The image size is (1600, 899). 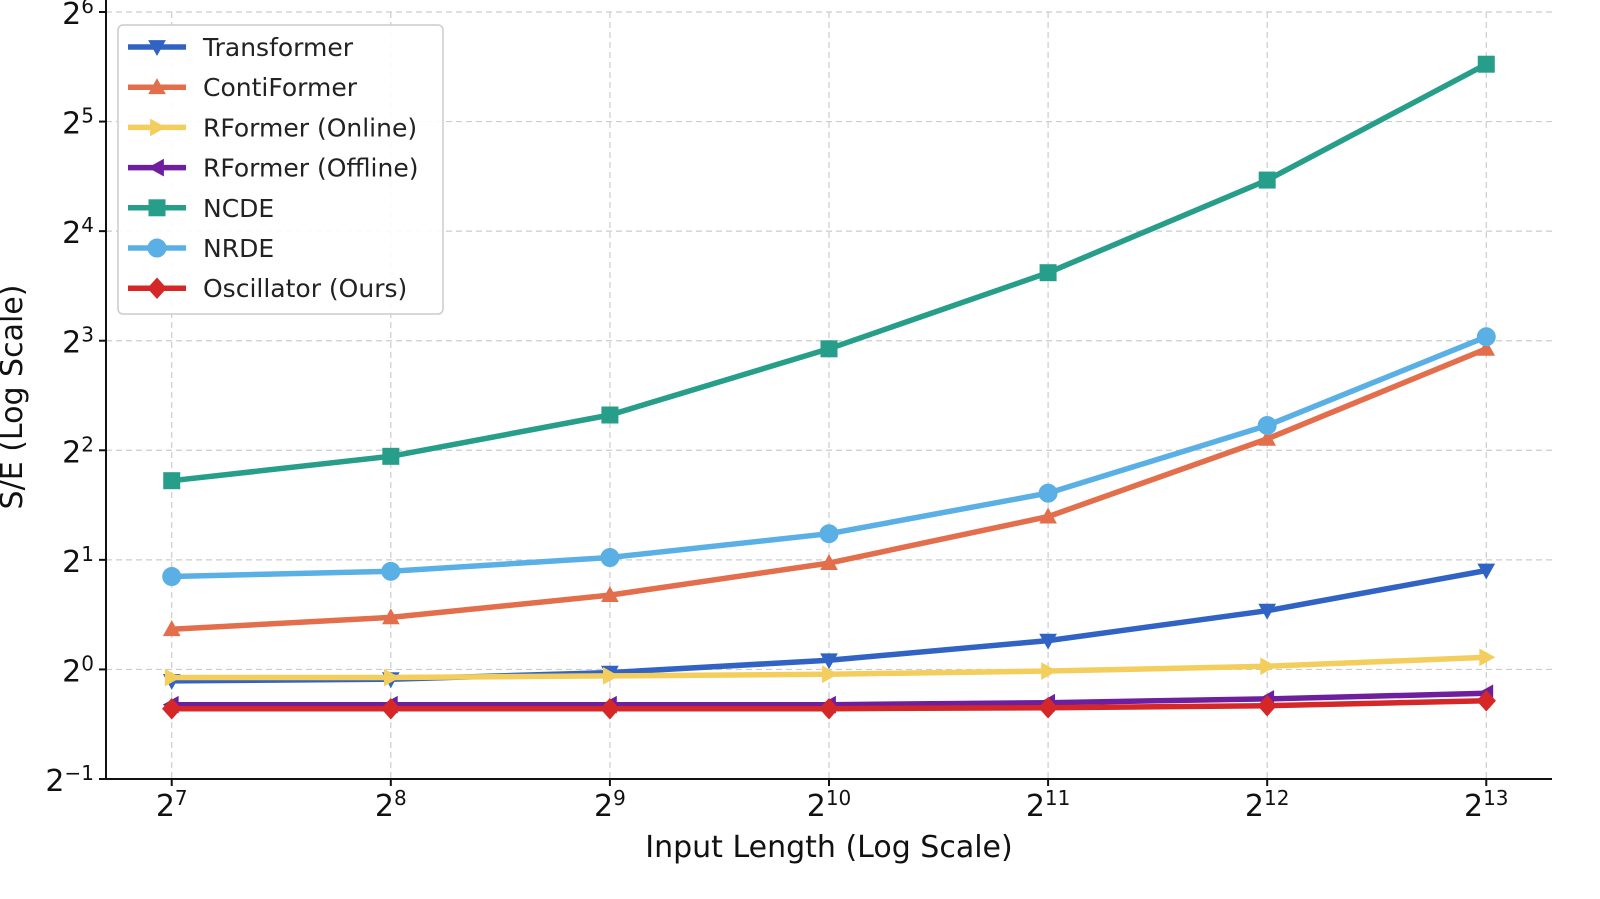 I want to click on series-rformer-online, so click(x=830, y=667).